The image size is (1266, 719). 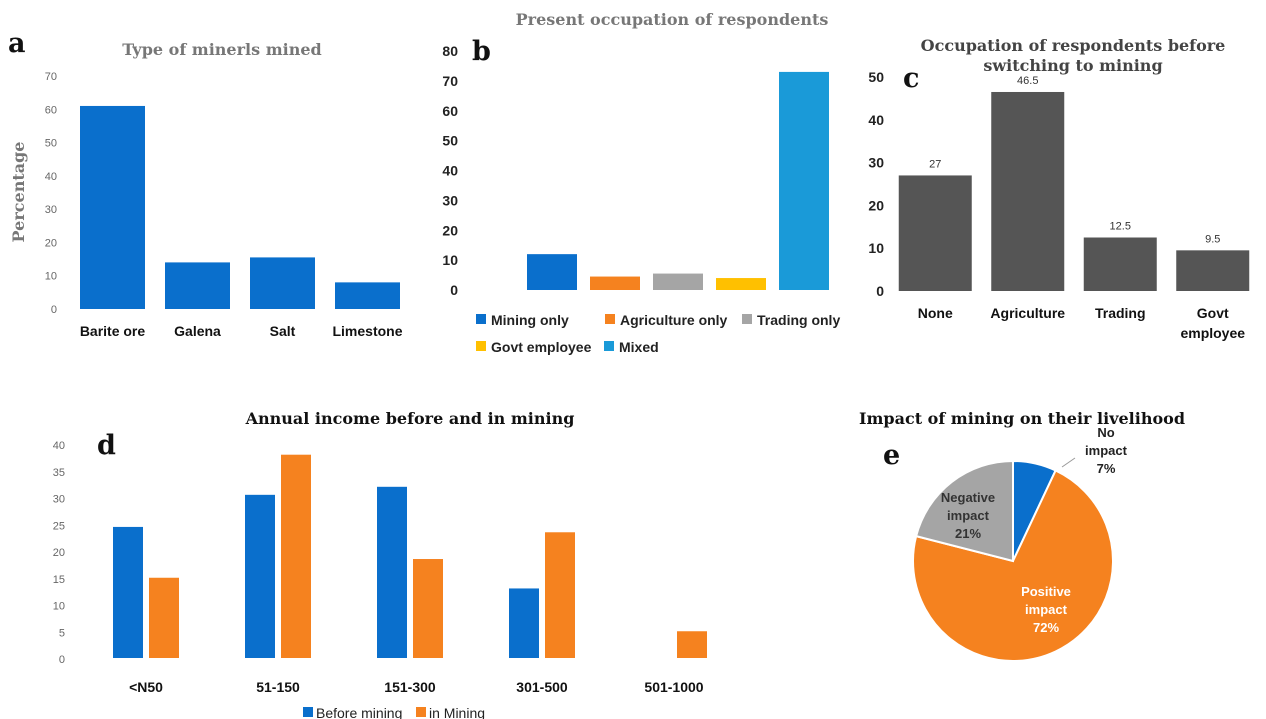 What do you see at coordinates (51, 177) in the screenshot?
I see `chart-a-ytick: 40` at bounding box center [51, 177].